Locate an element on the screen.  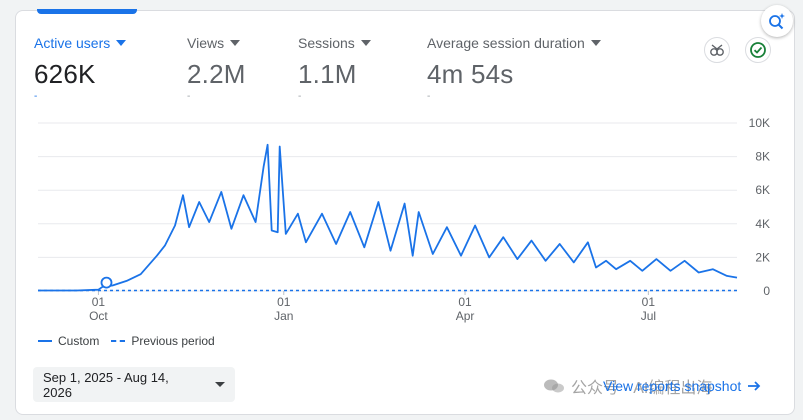
metric-label: Active users is located at coordinates (72, 43).